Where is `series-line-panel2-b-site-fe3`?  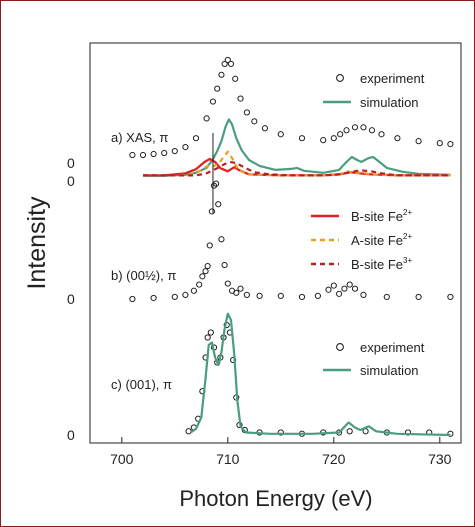 series-line-panel2-b-site-fe3 is located at coordinates (297, 168).